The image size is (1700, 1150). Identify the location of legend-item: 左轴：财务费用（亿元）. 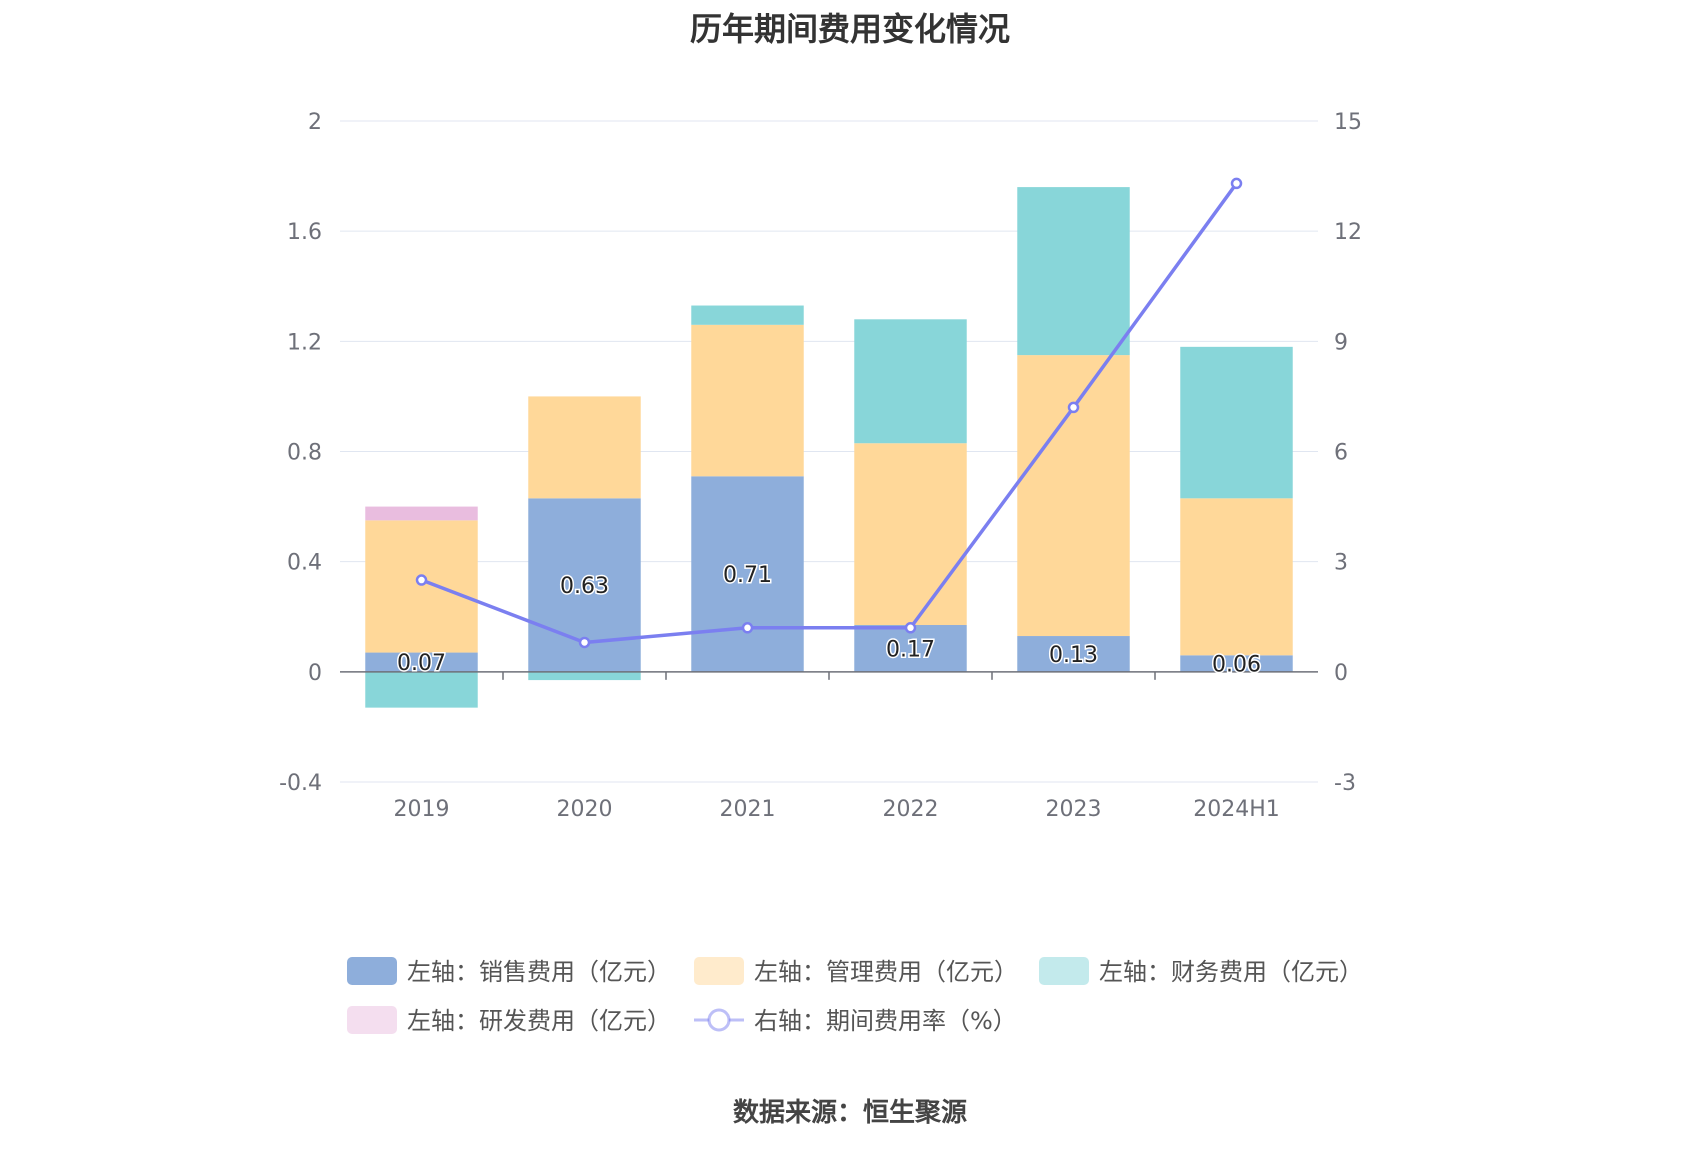
(1201, 971).